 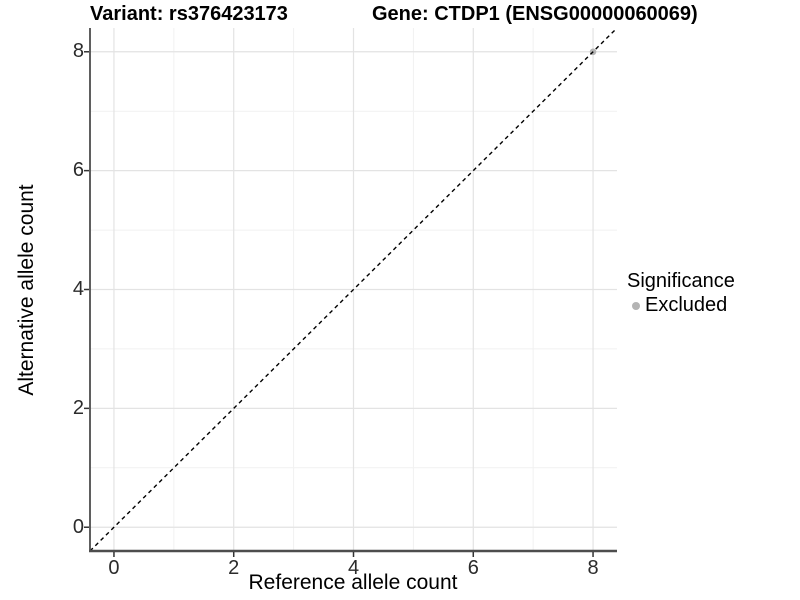 What do you see at coordinates (681, 281) in the screenshot?
I see `legend-title: Significance` at bounding box center [681, 281].